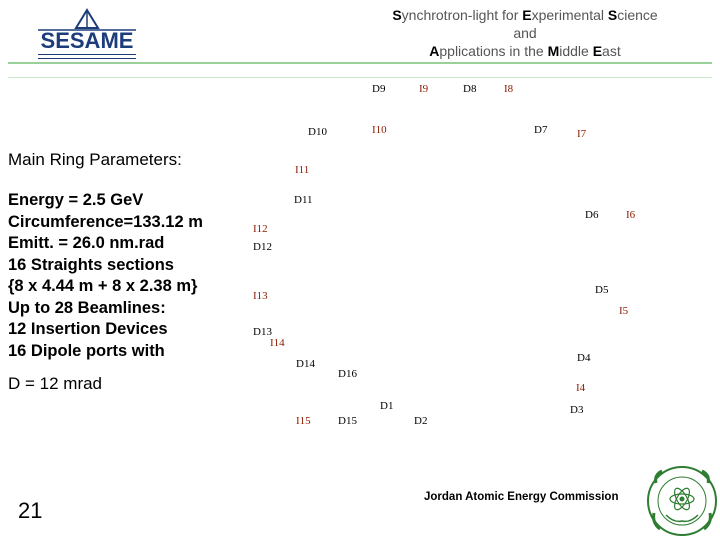 The width and height of the screenshot is (720, 545). What do you see at coordinates (602, 290) in the screenshot?
I see `ring-label: D5` at bounding box center [602, 290].